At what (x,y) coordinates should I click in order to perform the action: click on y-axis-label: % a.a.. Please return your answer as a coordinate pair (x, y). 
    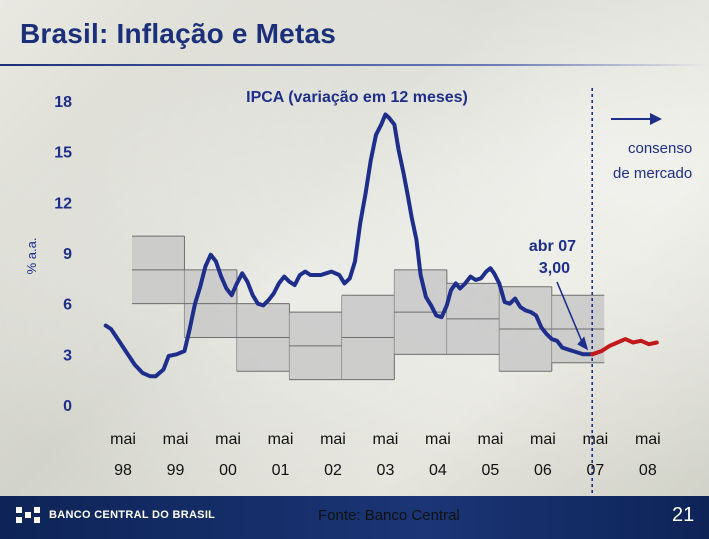
    Looking at the image, I should click on (31, 256).